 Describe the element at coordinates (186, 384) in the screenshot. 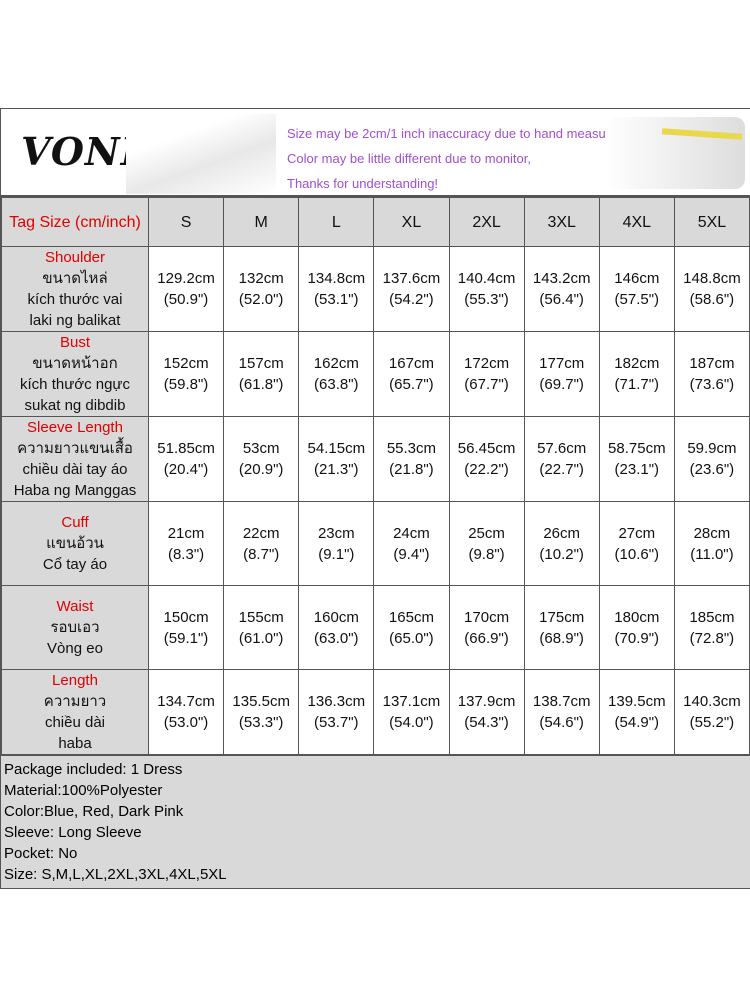

I see `inch-value: (59.8")` at that location.